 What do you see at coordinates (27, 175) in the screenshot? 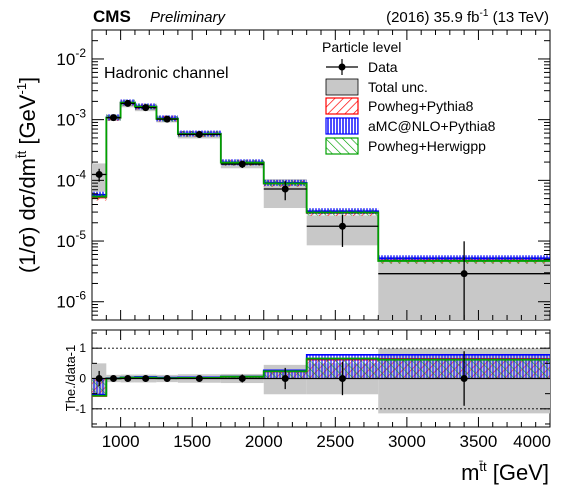
I see `main-y-axis-label: (1/σ) dσ/dmt̄t [GeV-1]` at bounding box center [27, 175].